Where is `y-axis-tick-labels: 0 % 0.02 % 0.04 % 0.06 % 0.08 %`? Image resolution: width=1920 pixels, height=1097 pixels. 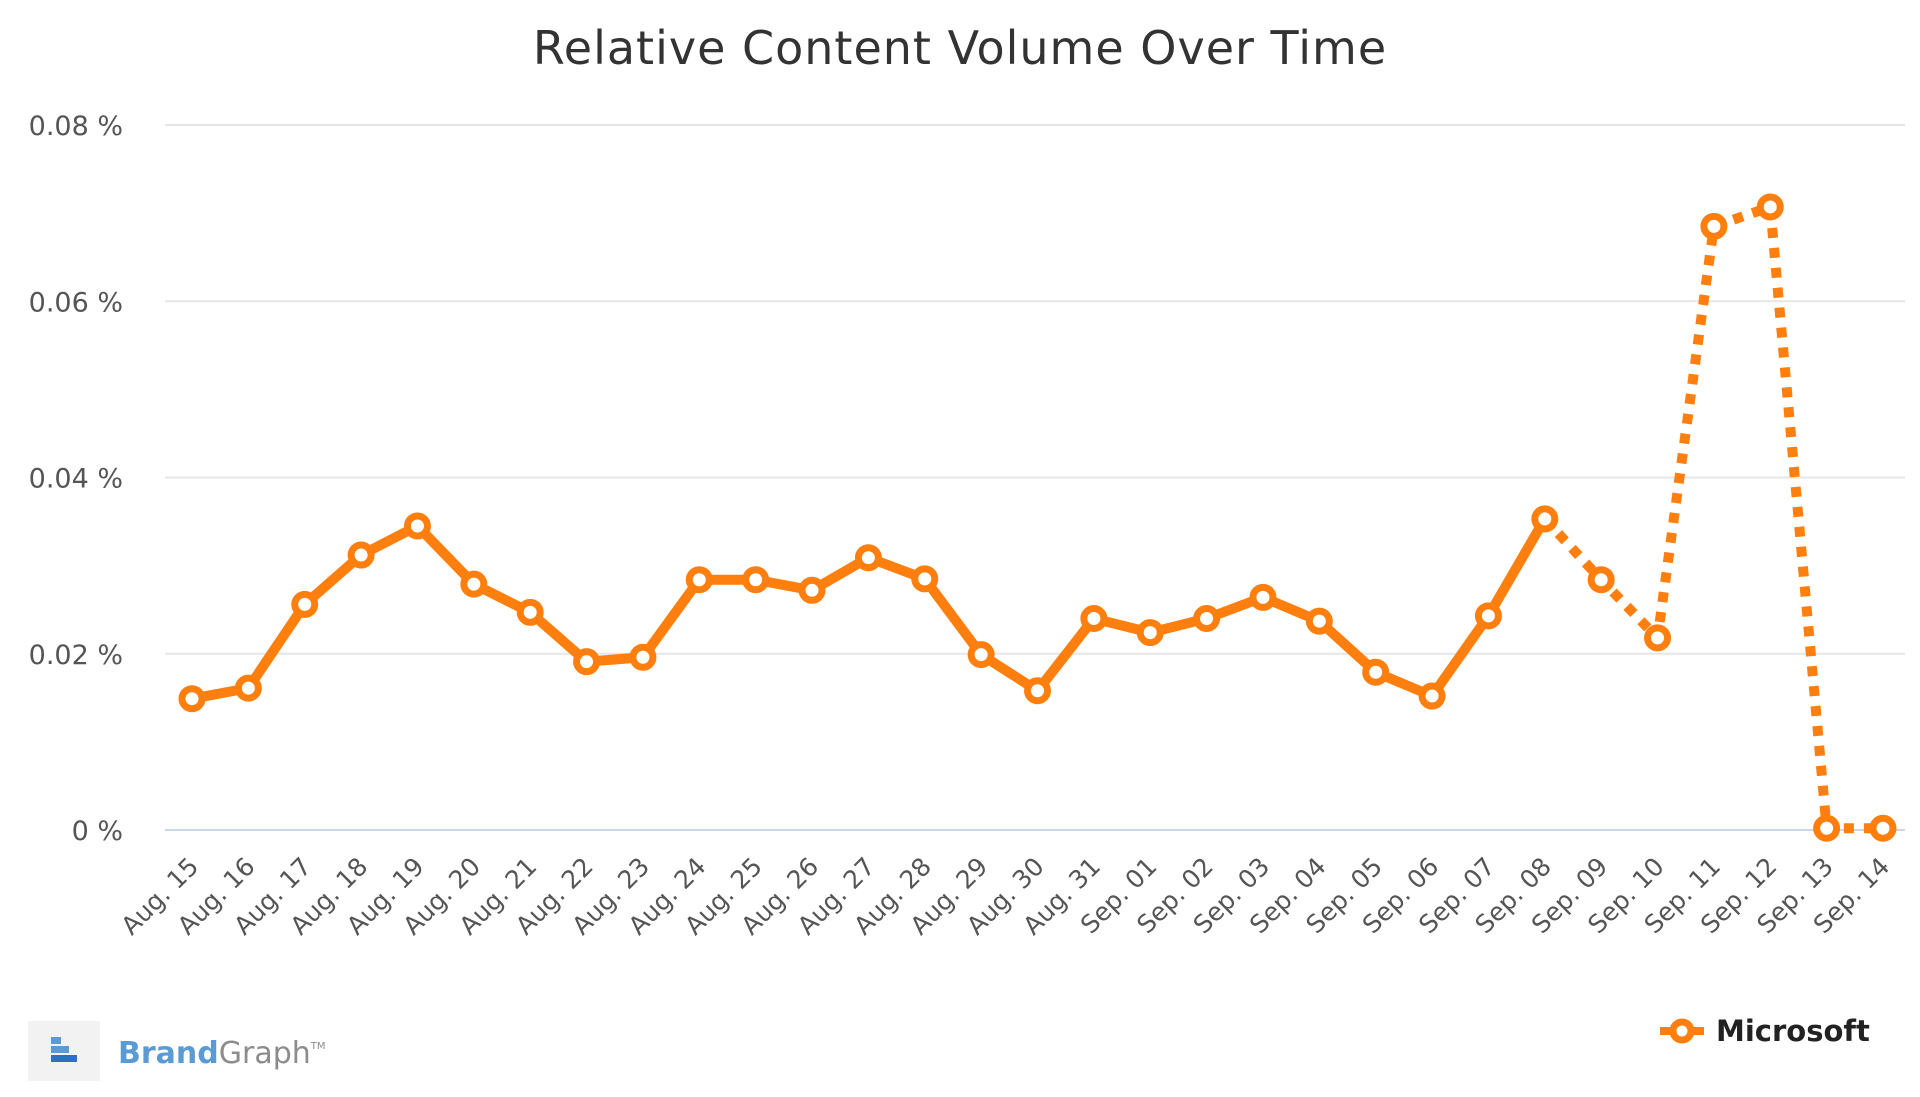 y-axis-tick-labels: 0 % 0.02 % 0.04 % 0.06 % 0.08 % is located at coordinates (76, 479).